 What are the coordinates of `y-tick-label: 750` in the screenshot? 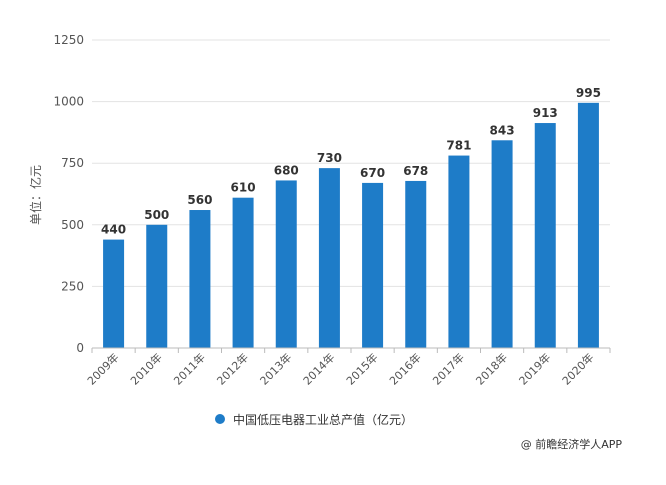 It's located at (72, 163).